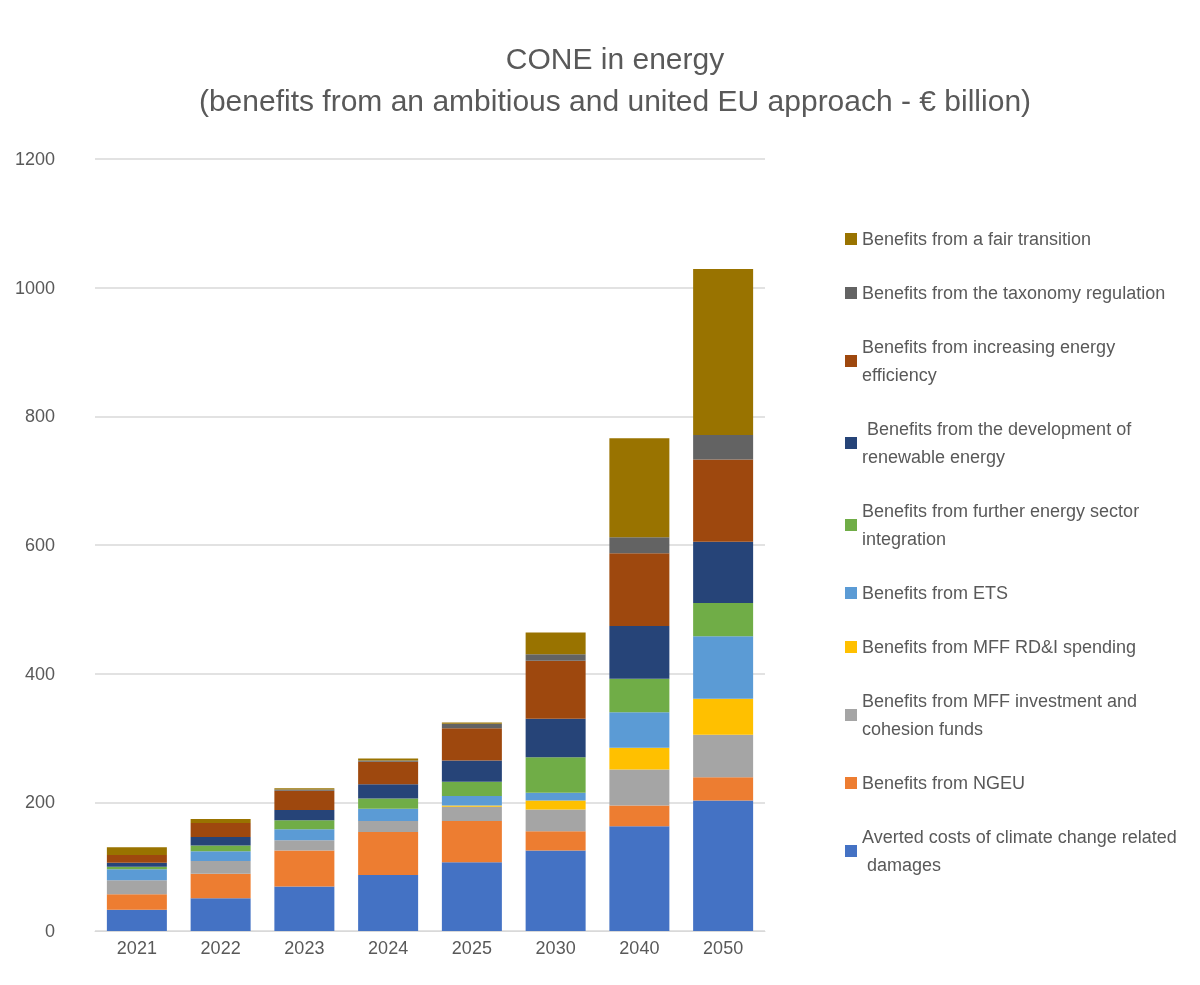  What do you see at coordinates (304, 948) in the screenshot?
I see `x-tick-label: 2023` at bounding box center [304, 948].